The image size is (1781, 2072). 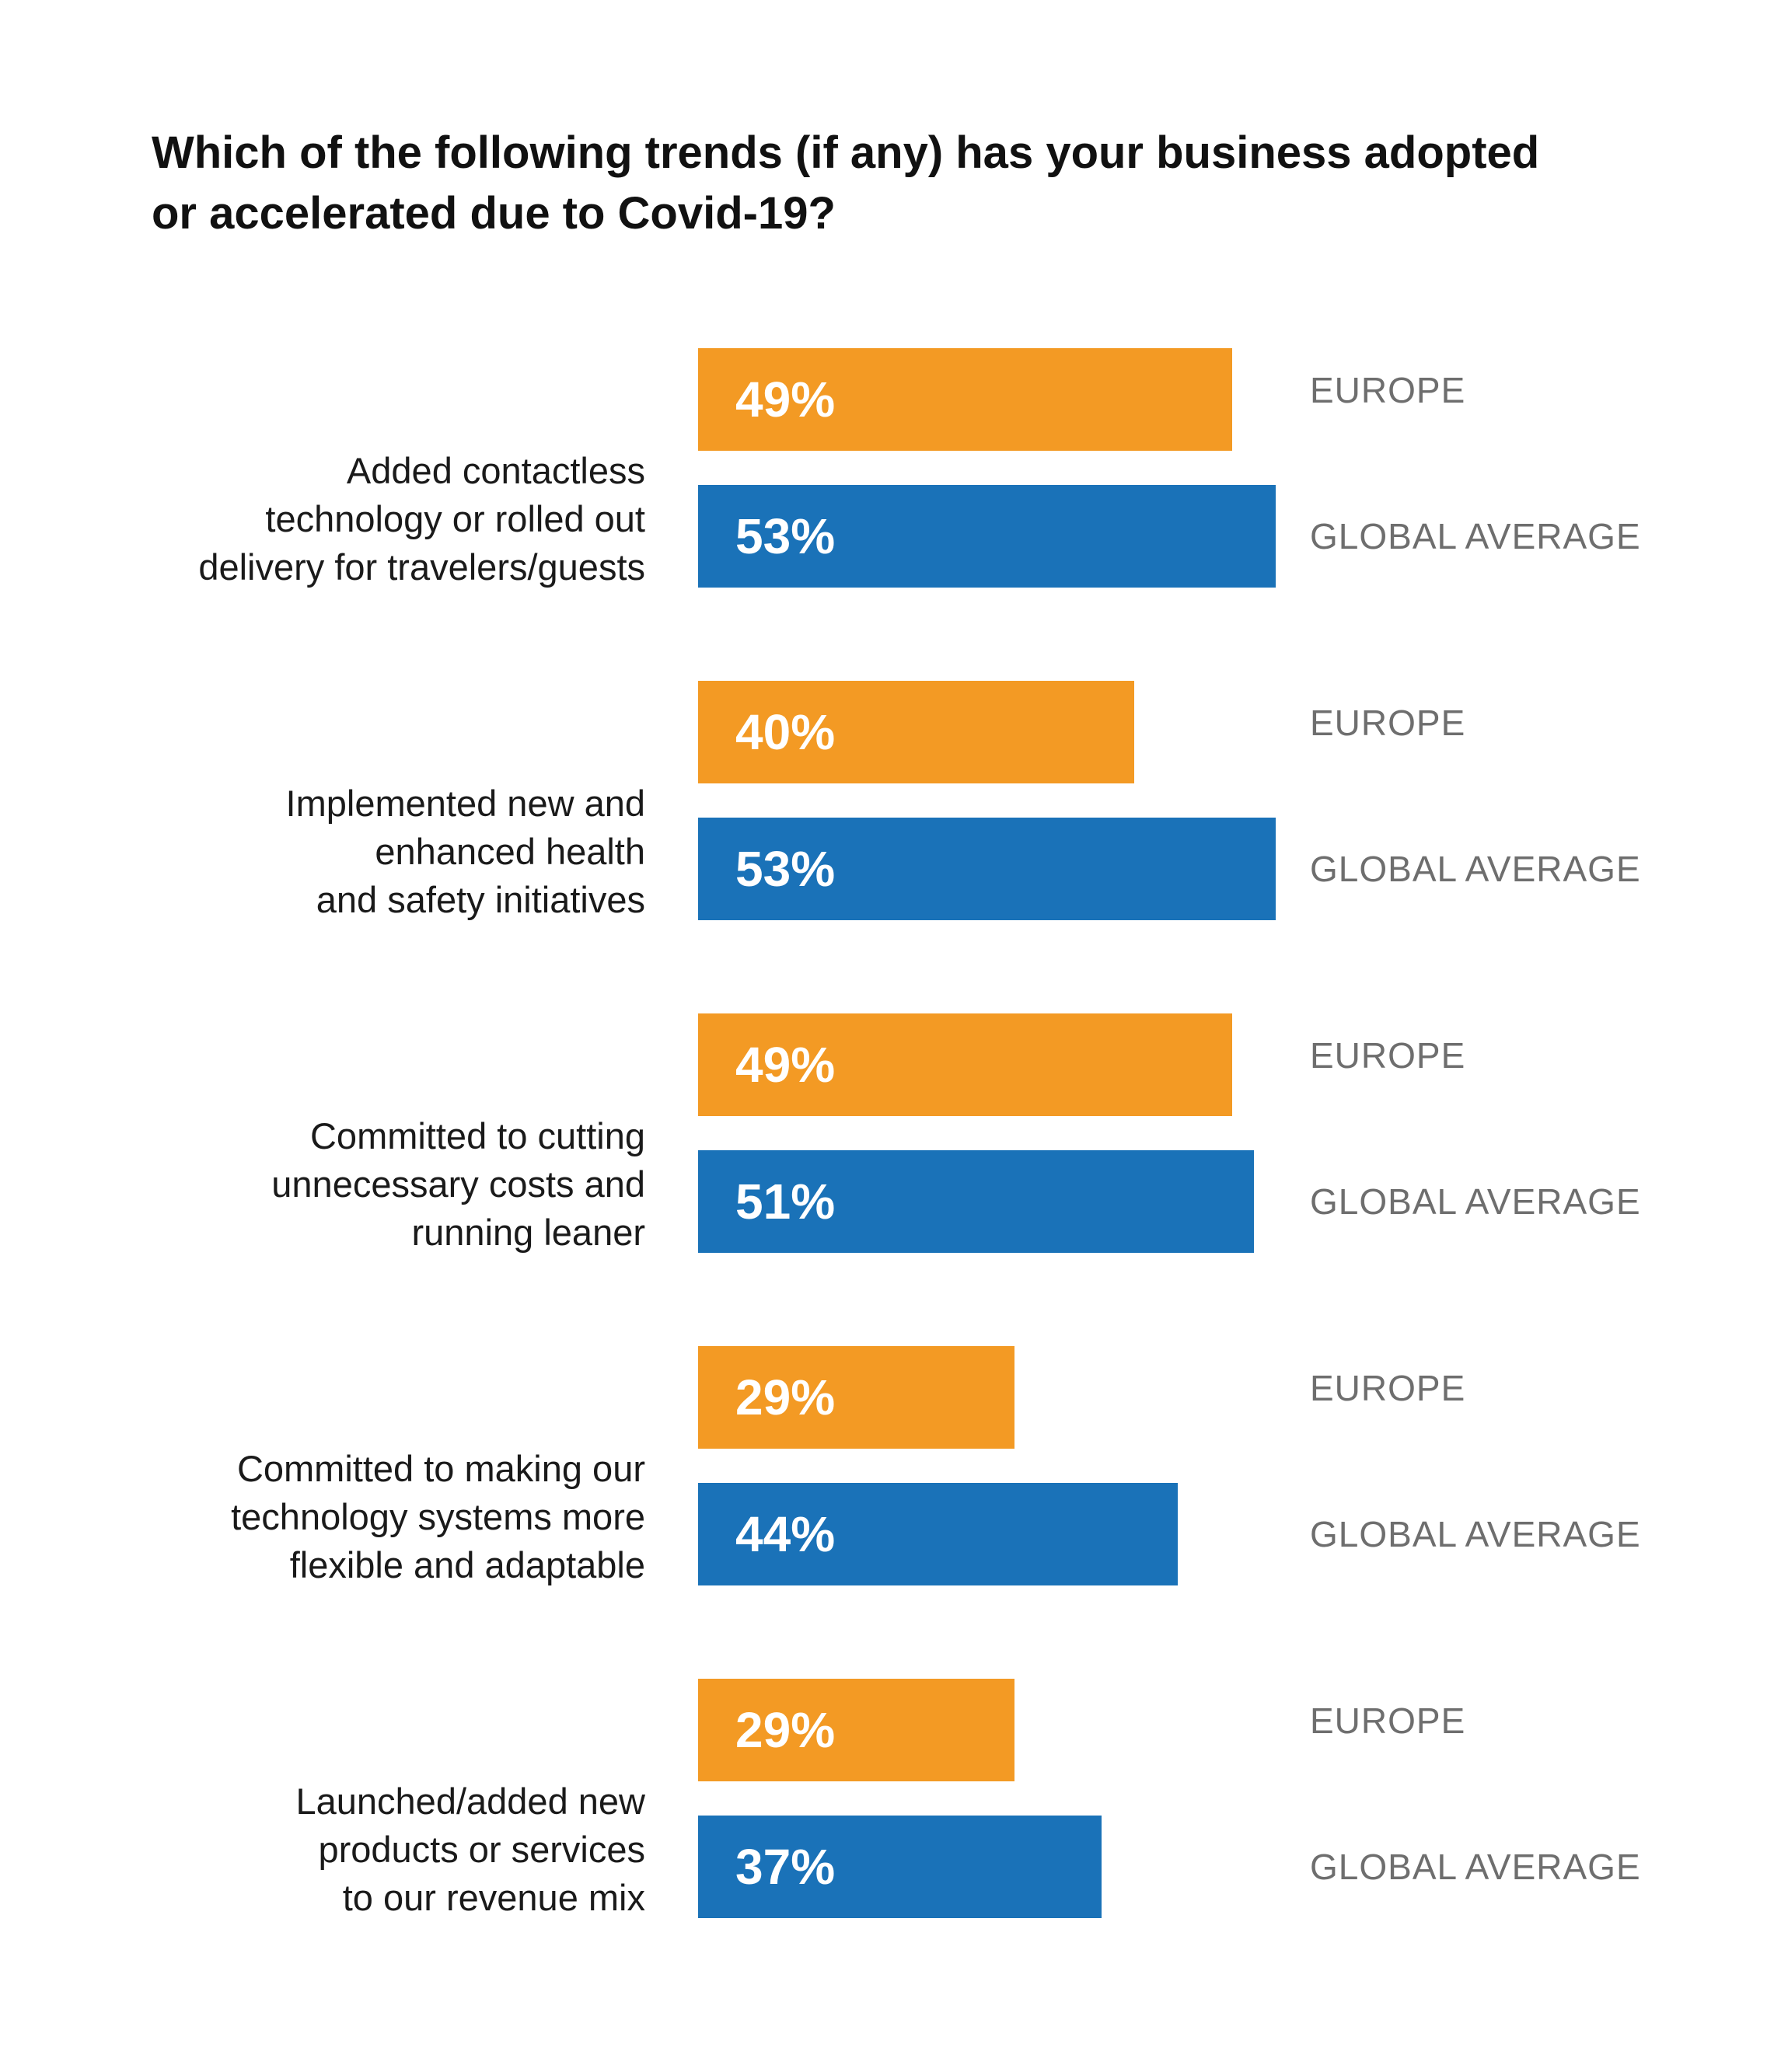 What do you see at coordinates (440, 1468) in the screenshot?
I see `category-label-line: Committed to making our` at bounding box center [440, 1468].